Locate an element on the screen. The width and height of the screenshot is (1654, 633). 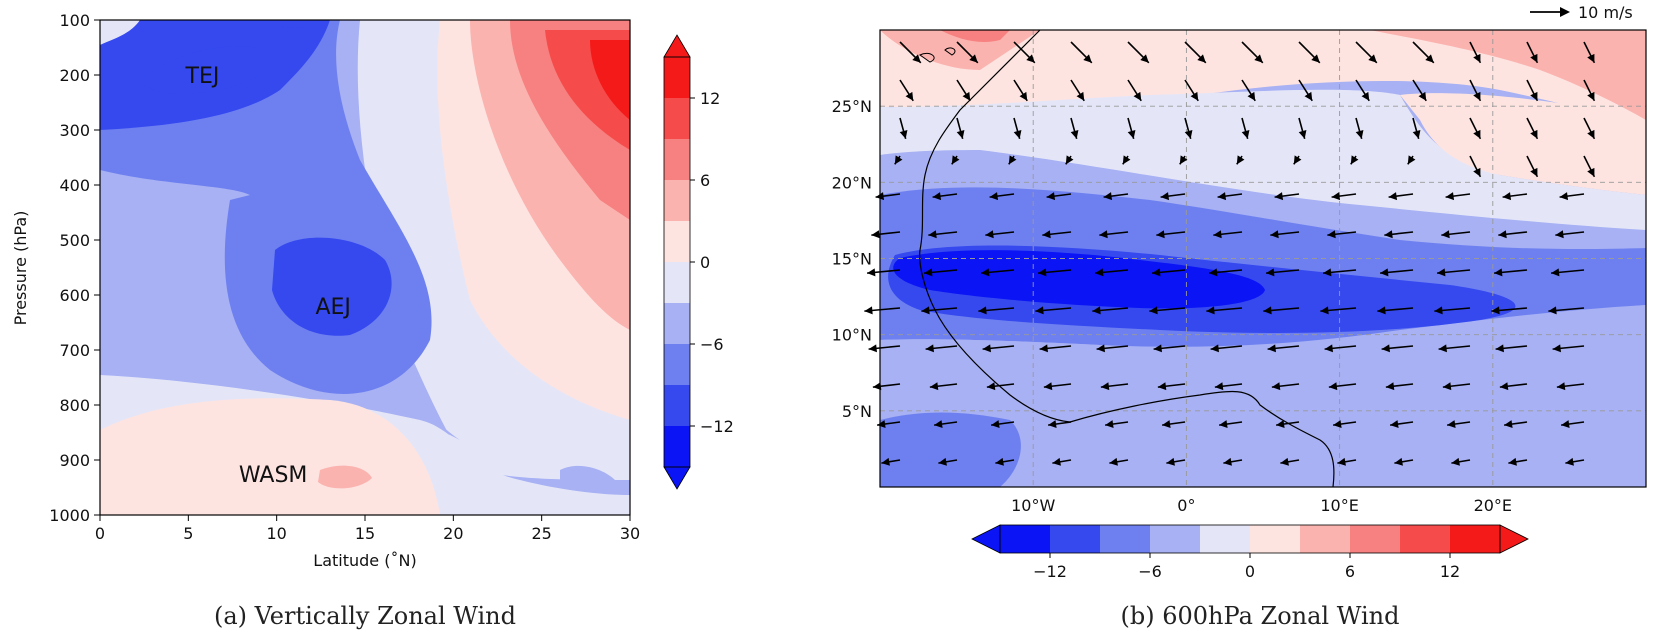
lon-tick-label: 10°W is located at coordinates (1033, 505).